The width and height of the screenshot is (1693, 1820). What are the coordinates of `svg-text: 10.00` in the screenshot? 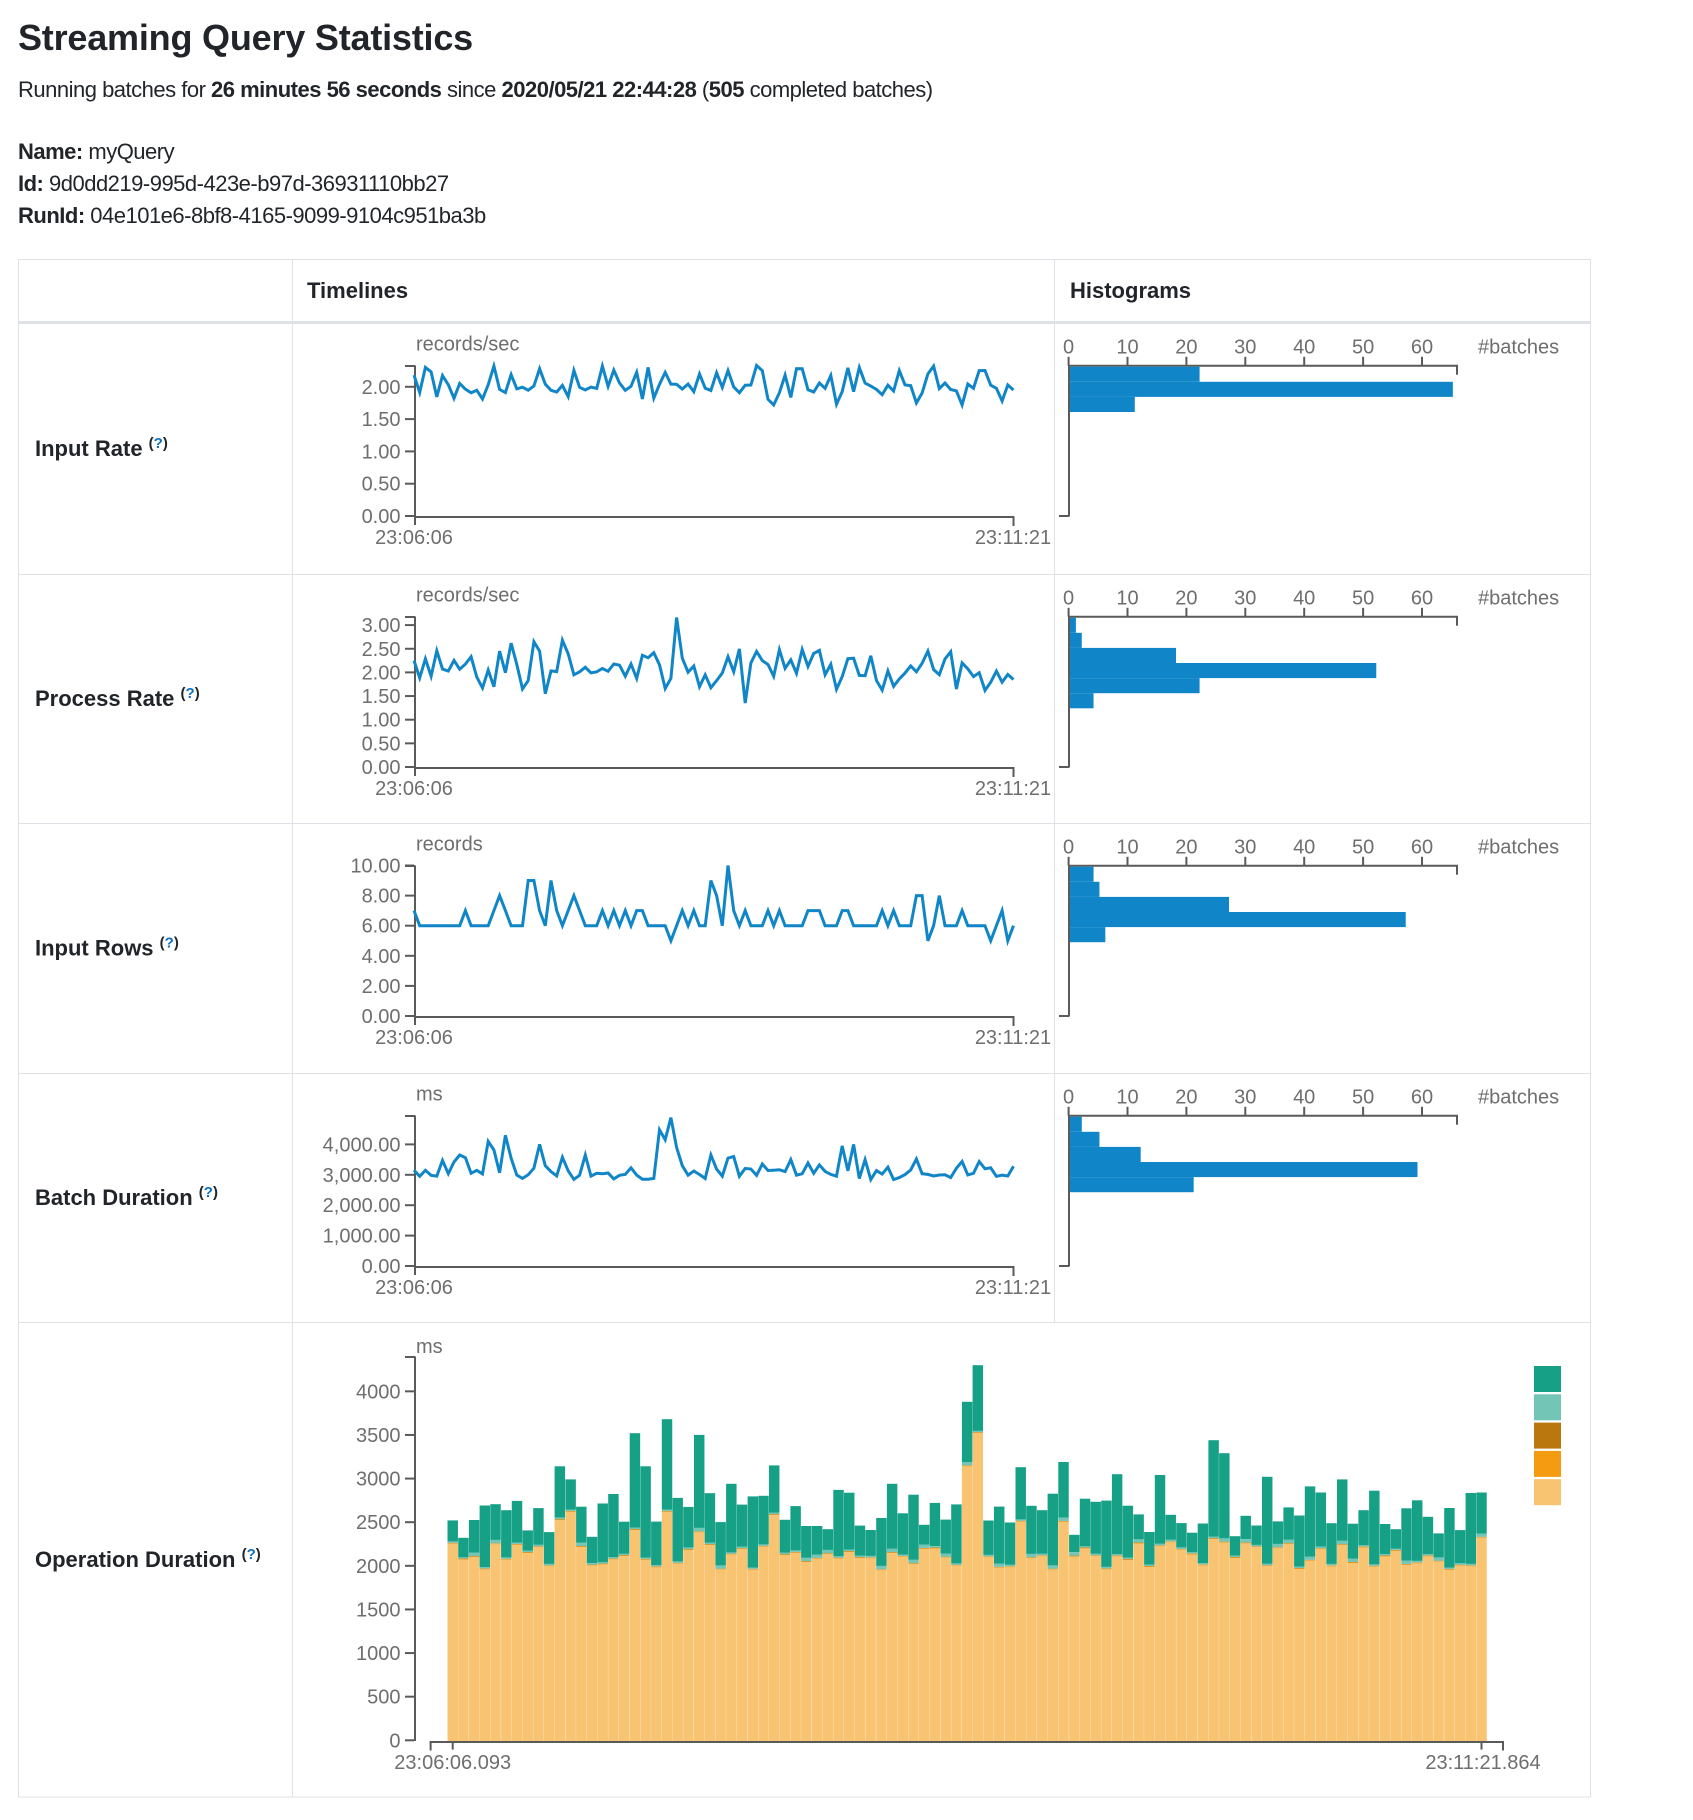 It's located at (375, 867).